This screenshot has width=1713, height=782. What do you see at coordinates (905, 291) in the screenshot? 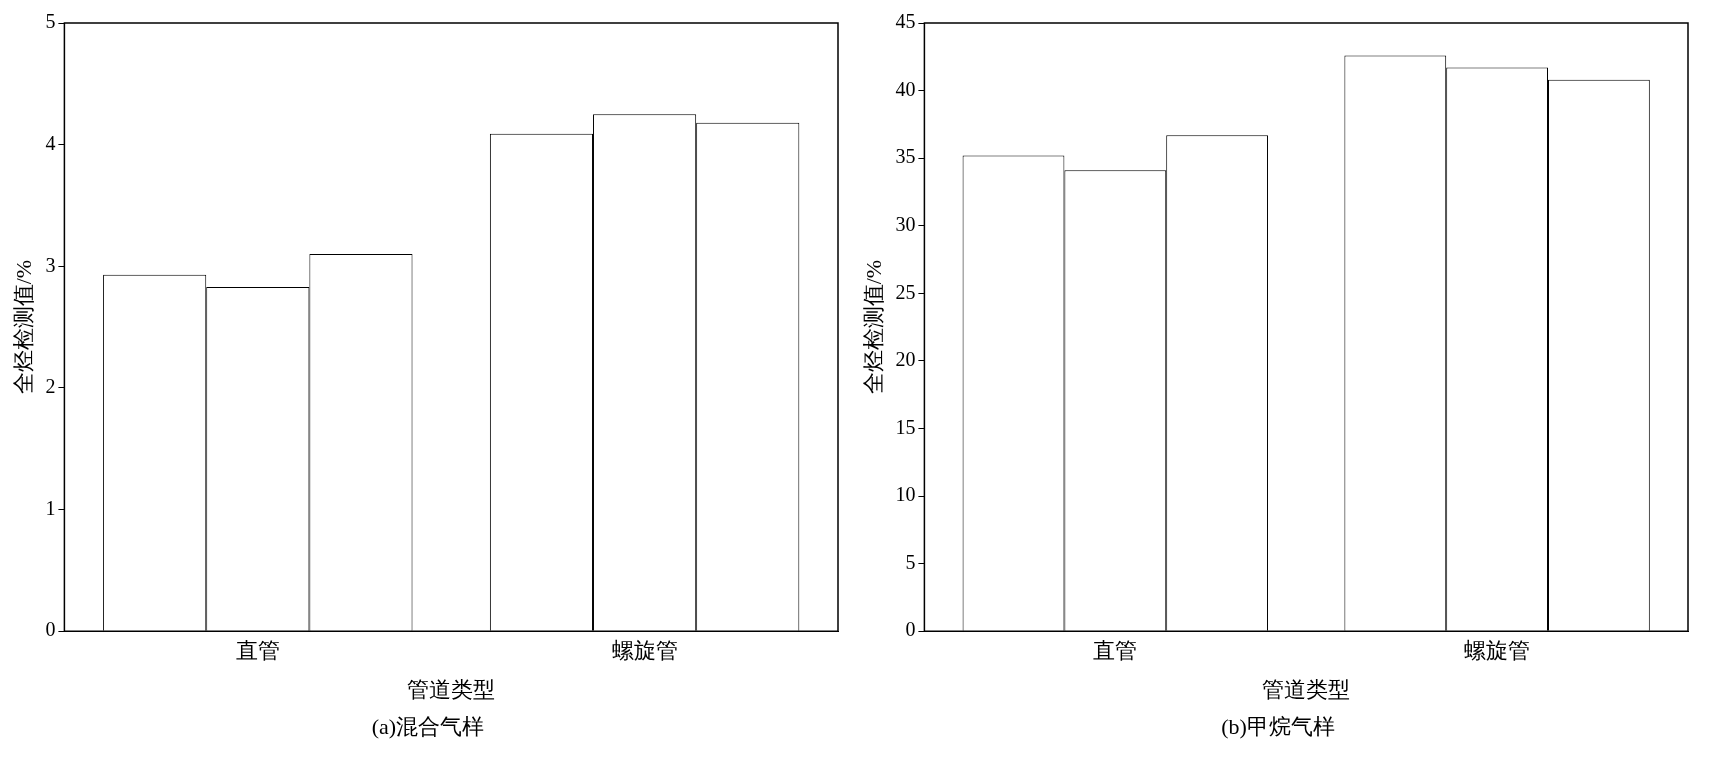
I see `y-tick-label: 25` at bounding box center [905, 291].